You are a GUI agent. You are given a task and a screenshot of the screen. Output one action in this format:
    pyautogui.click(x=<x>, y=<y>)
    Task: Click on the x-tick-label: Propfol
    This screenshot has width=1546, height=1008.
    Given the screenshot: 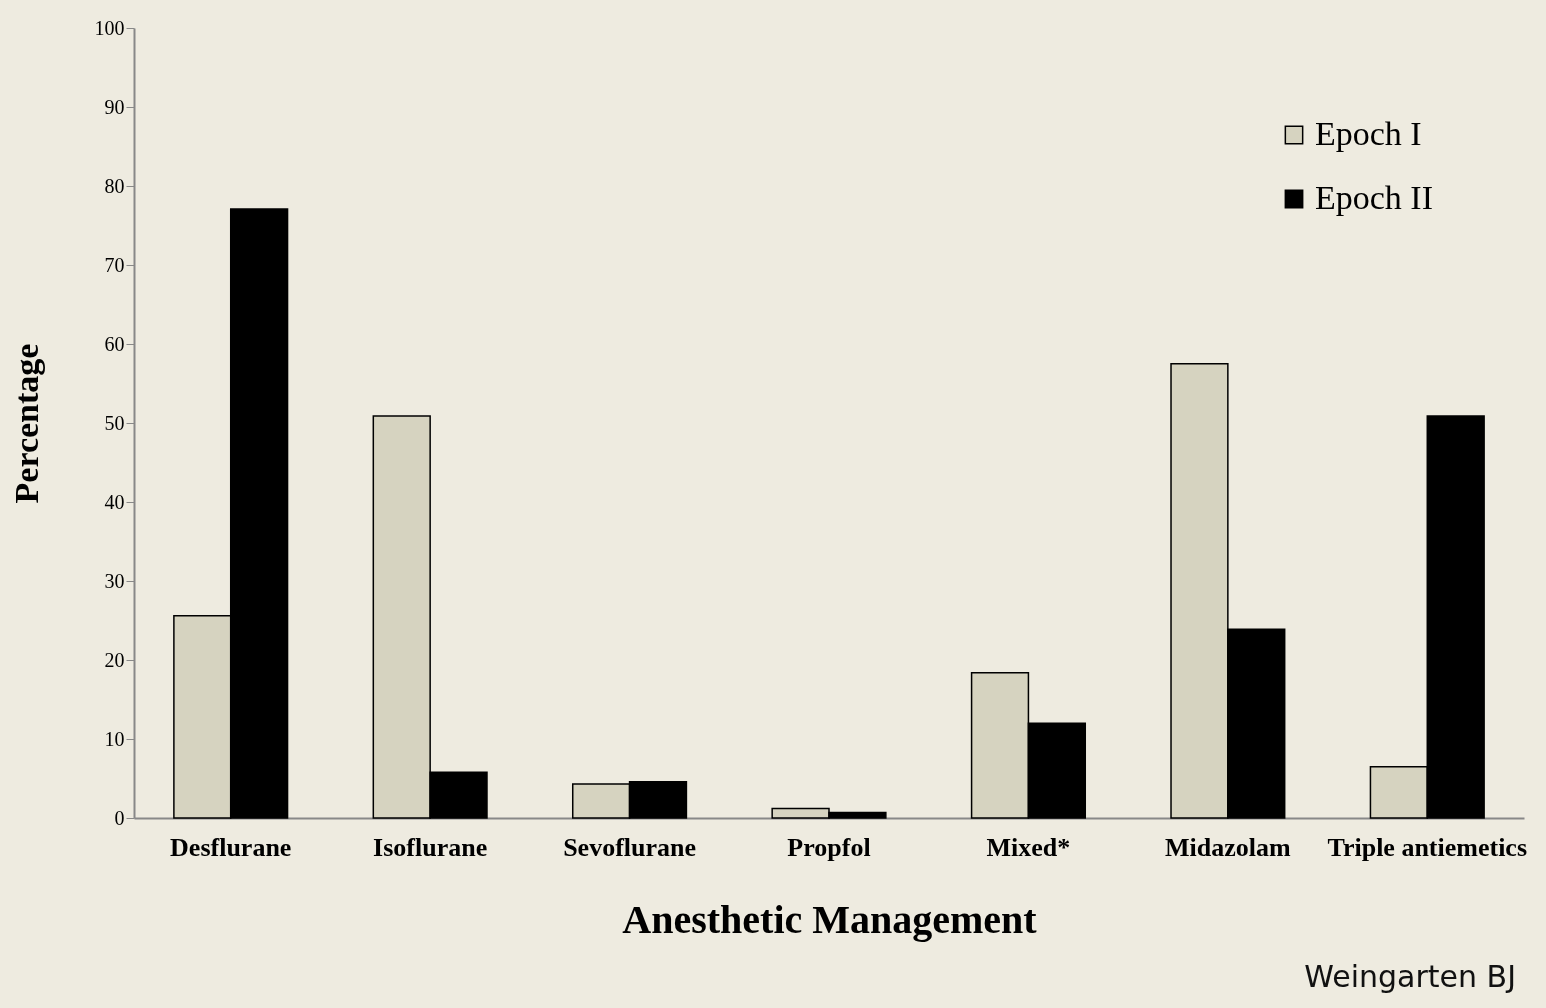 What is the action you would take?
    pyautogui.click(x=829, y=847)
    